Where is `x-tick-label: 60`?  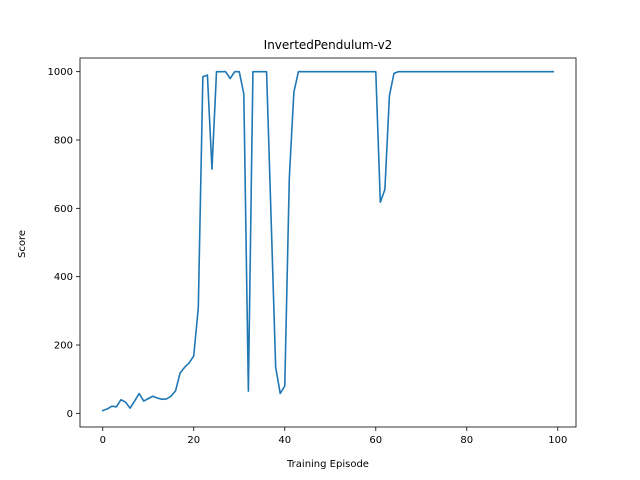
x-tick-label: 60 is located at coordinates (375, 440).